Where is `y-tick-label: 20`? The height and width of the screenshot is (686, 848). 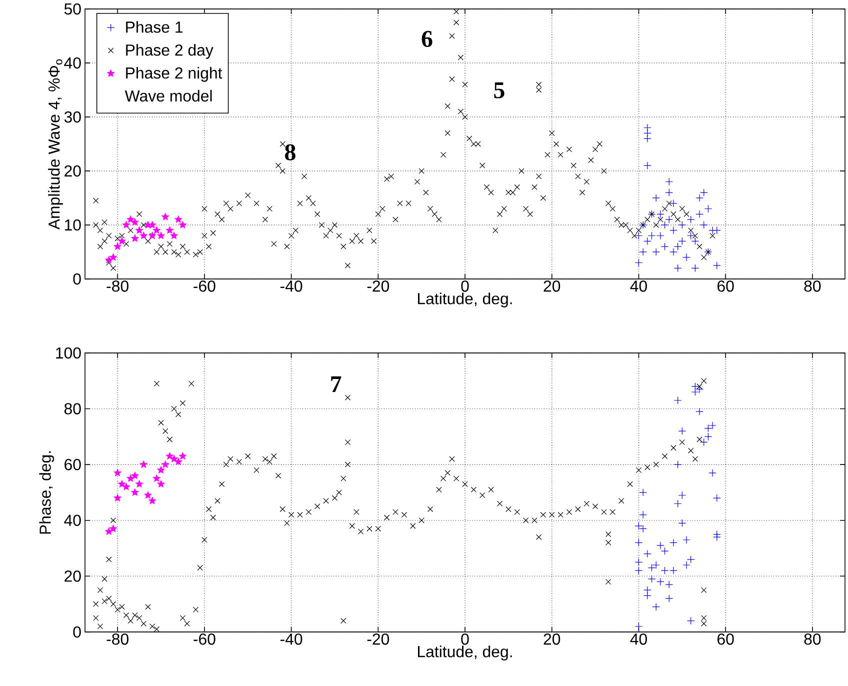 y-tick-label: 20 is located at coordinates (72, 576).